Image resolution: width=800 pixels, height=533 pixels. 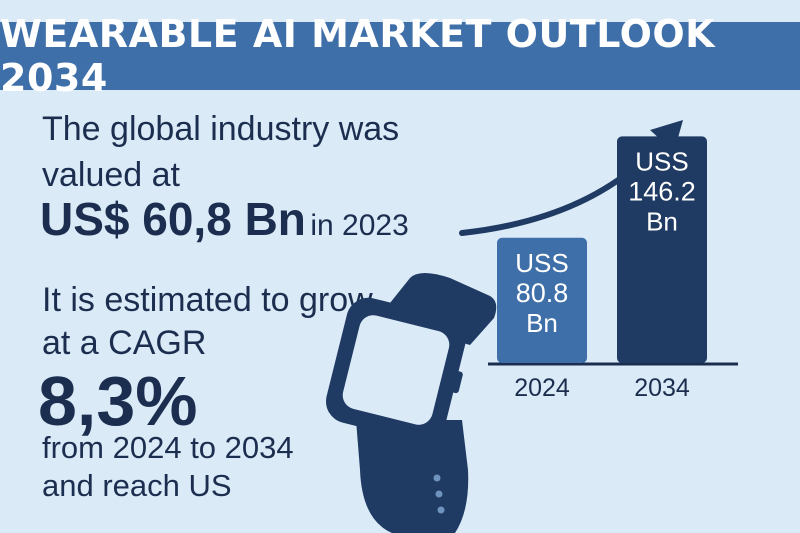 What do you see at coordinates (221, 129) in the screenshot?
I see `intro-line-1: The global industry was` at bounding box center [221, 129].